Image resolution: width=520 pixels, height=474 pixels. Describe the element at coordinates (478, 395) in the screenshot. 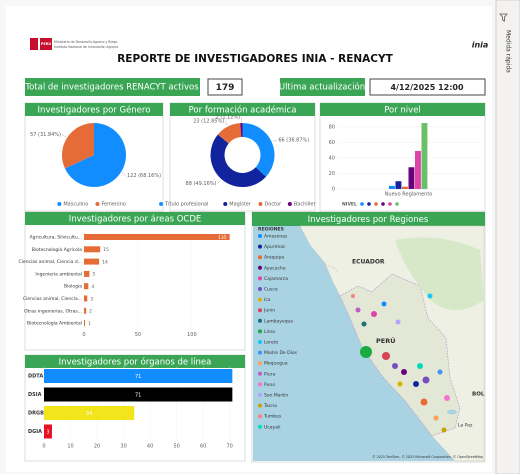

I see `map-label: BOL` at that location.